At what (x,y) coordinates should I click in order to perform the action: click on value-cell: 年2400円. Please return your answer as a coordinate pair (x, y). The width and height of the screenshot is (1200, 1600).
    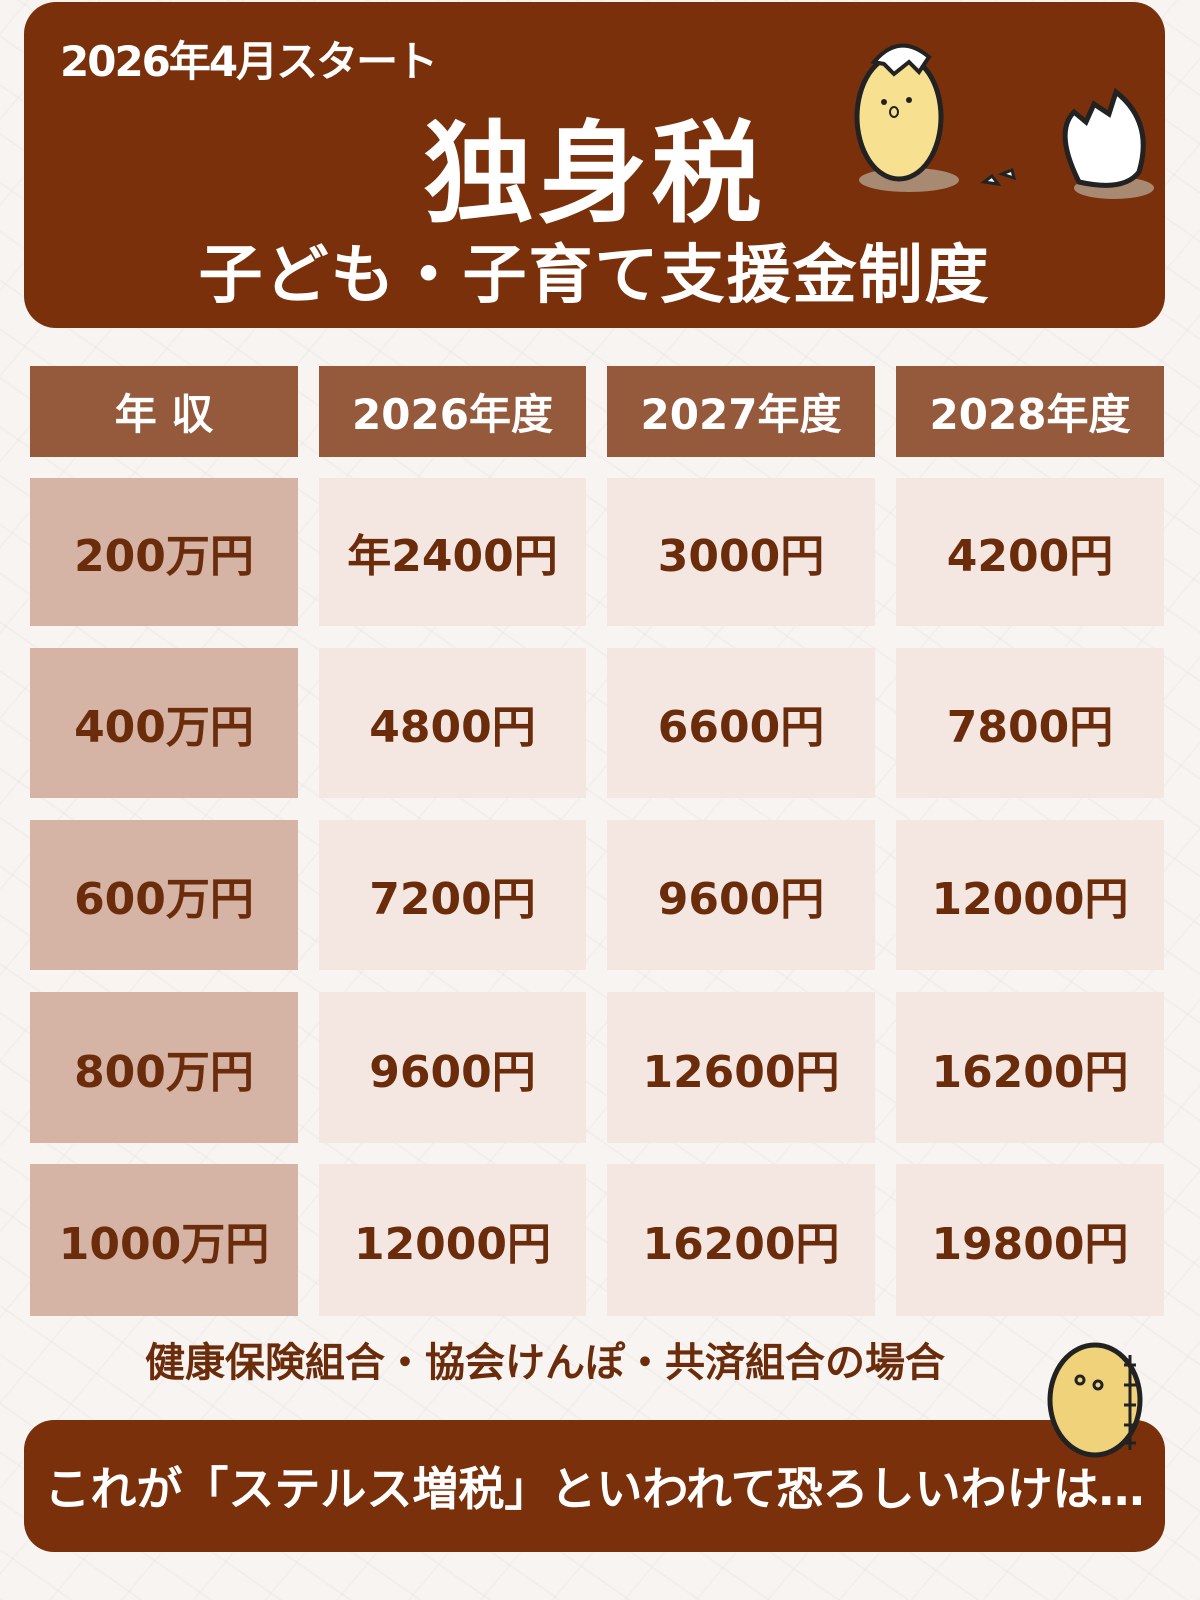
    Looking at the image, I should click on (452, 552).